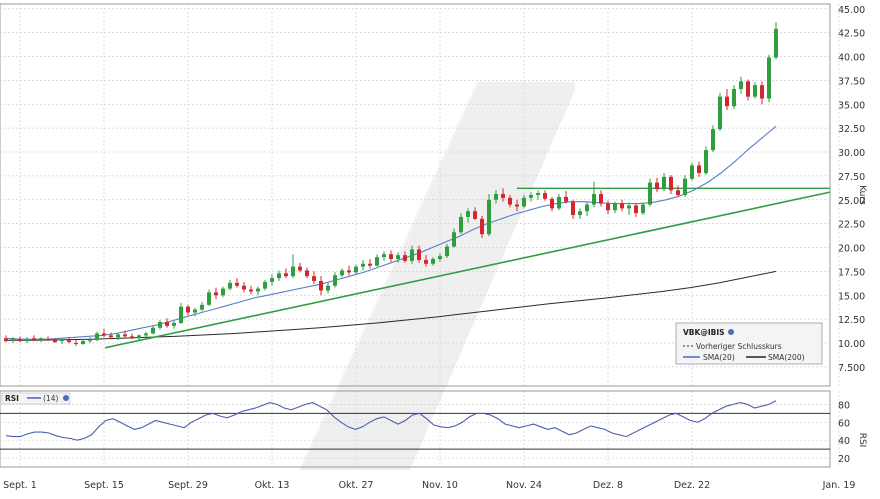  What do you see at coordinates (851, 296) in the screenshot?
I see `price-tick-label: 15.00` at bounding box center [851, 296].